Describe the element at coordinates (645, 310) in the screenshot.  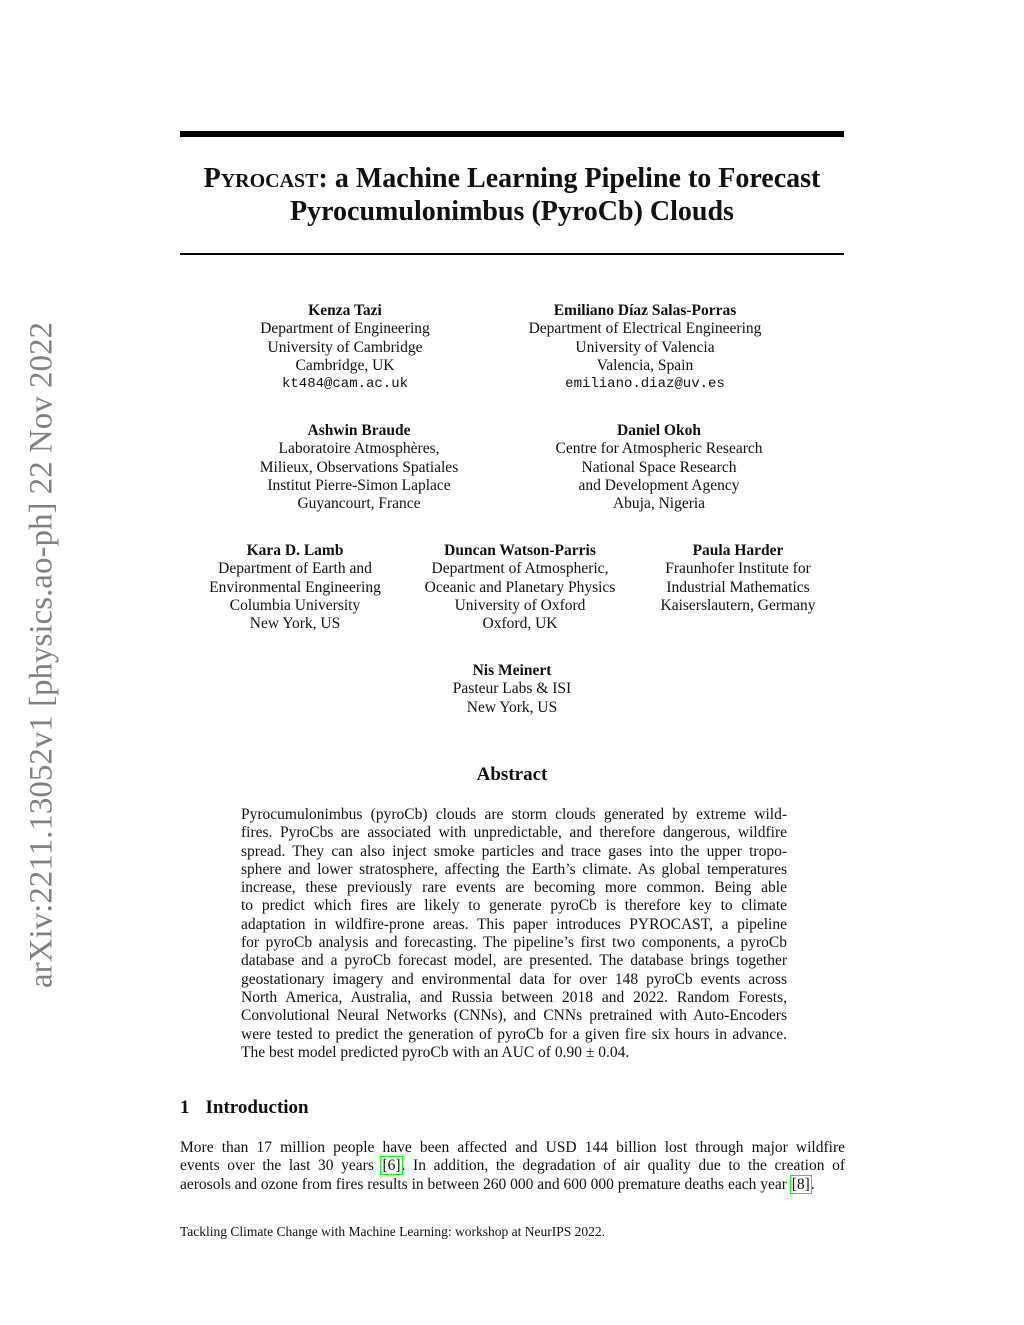
I see `author-name: Emiliano Díaz Salas-Porras` at that location.